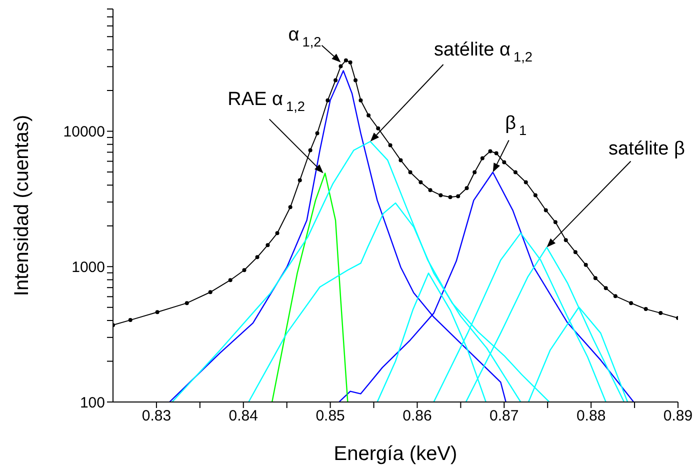  I want to click on annotation: satélite α$_{1,2}$, so click(483, 52).